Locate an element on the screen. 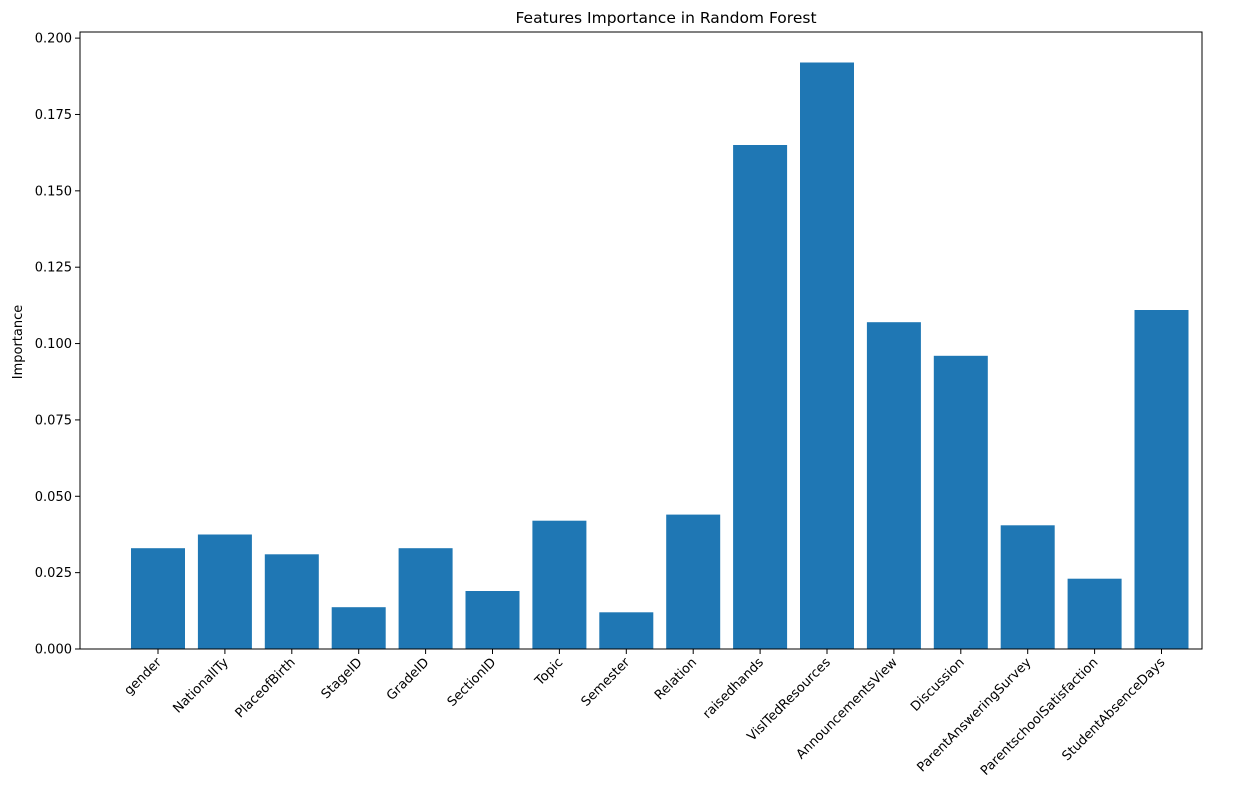  x-tick-label: Topic is located at coordinates (549, 672).